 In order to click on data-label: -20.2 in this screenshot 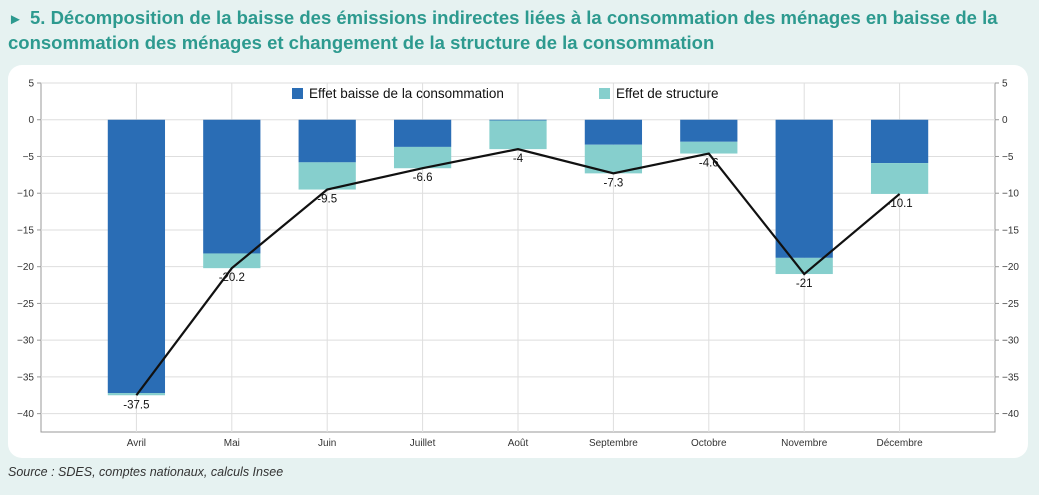, I will do `click(232, 278)`.